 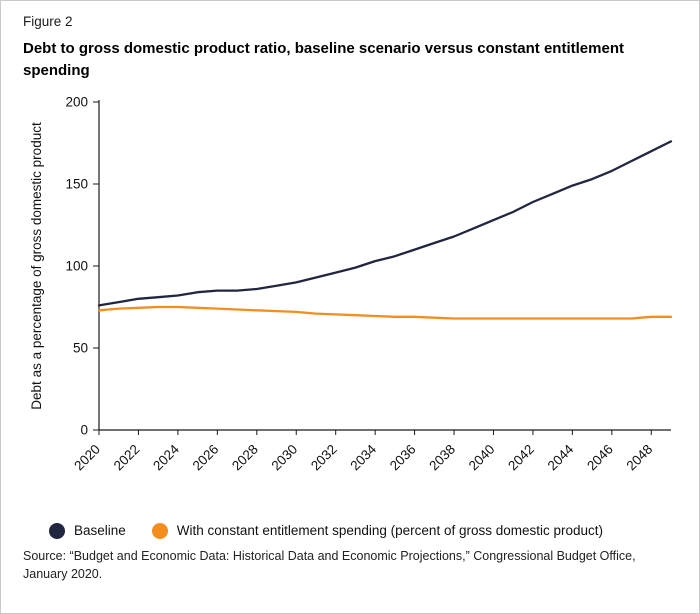 What do you see at coordinates (640, 457) in the screenshot?
I see `svg-text: 2048` at bounding box center [640, 457].